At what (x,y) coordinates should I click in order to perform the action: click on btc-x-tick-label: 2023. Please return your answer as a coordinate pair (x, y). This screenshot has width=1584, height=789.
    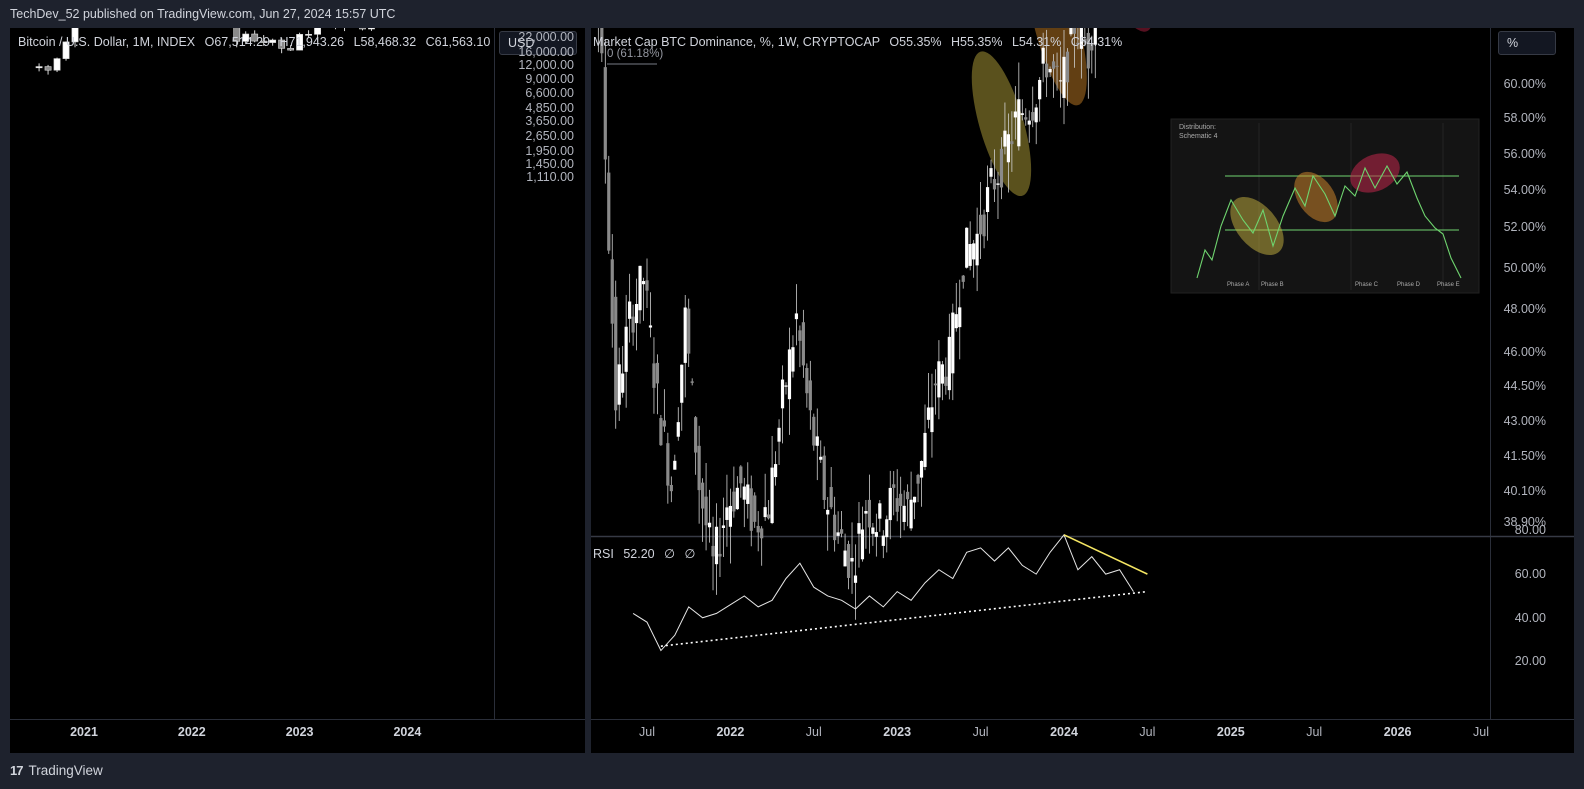
    Looking at the image, I should click on (299, 732).